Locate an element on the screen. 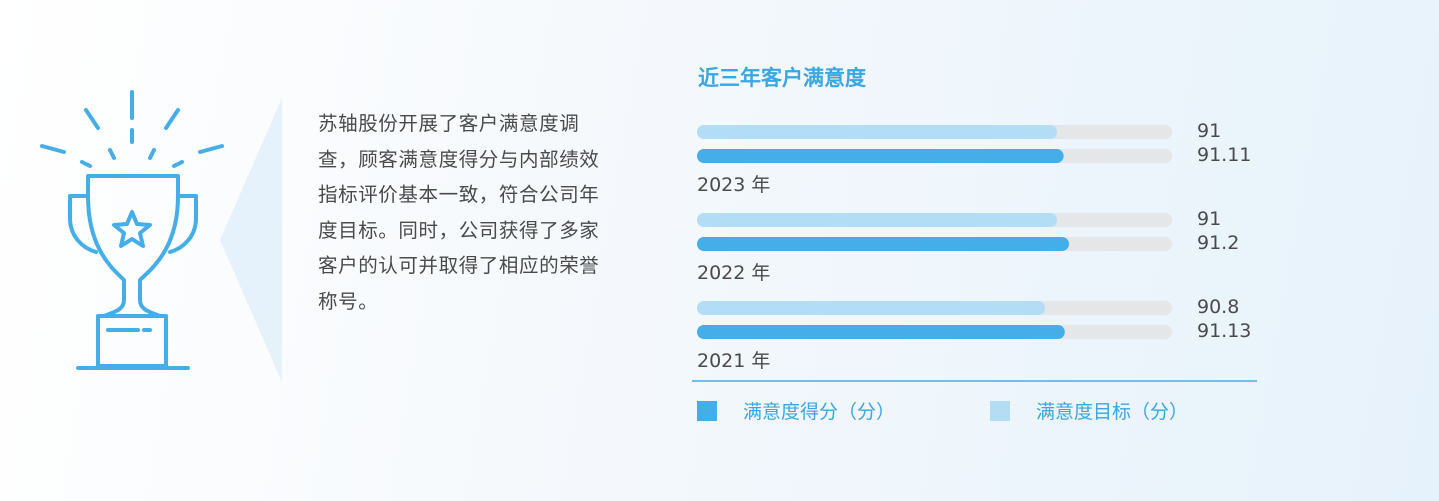 The width and height of the screenshot is (1439, 501). value-label: 91.11 is located at coordinates (1224, 155).